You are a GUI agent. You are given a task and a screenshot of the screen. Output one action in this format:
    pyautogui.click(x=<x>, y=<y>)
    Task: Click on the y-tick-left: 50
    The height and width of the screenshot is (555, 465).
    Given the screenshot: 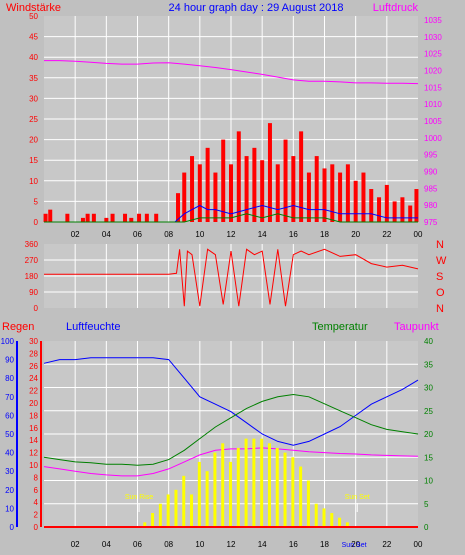 What is the action you would take?
    pyautogui.click(x=33, y=16)
    